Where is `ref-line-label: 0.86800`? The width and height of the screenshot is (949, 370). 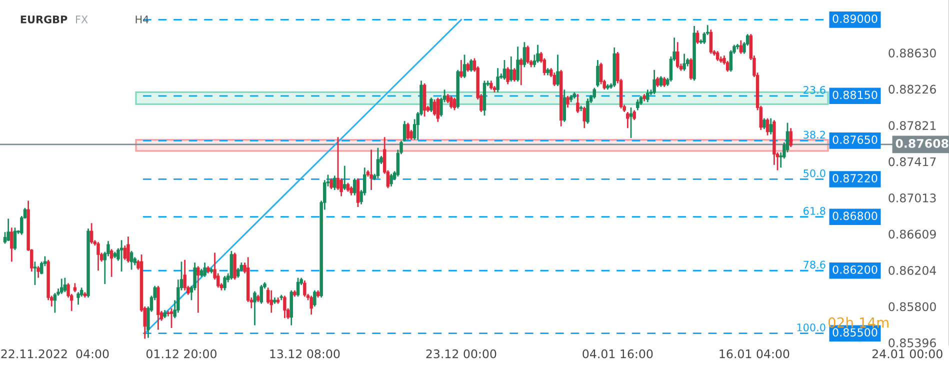 ref-line-label: 0.86800 is located at coordinates (855, 216).